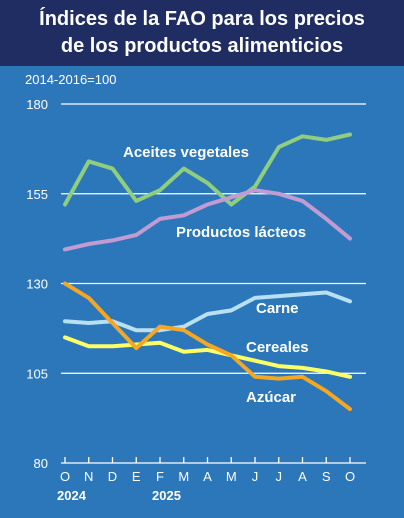  I want to click on y-tick-label: 155, so click(37, 194).